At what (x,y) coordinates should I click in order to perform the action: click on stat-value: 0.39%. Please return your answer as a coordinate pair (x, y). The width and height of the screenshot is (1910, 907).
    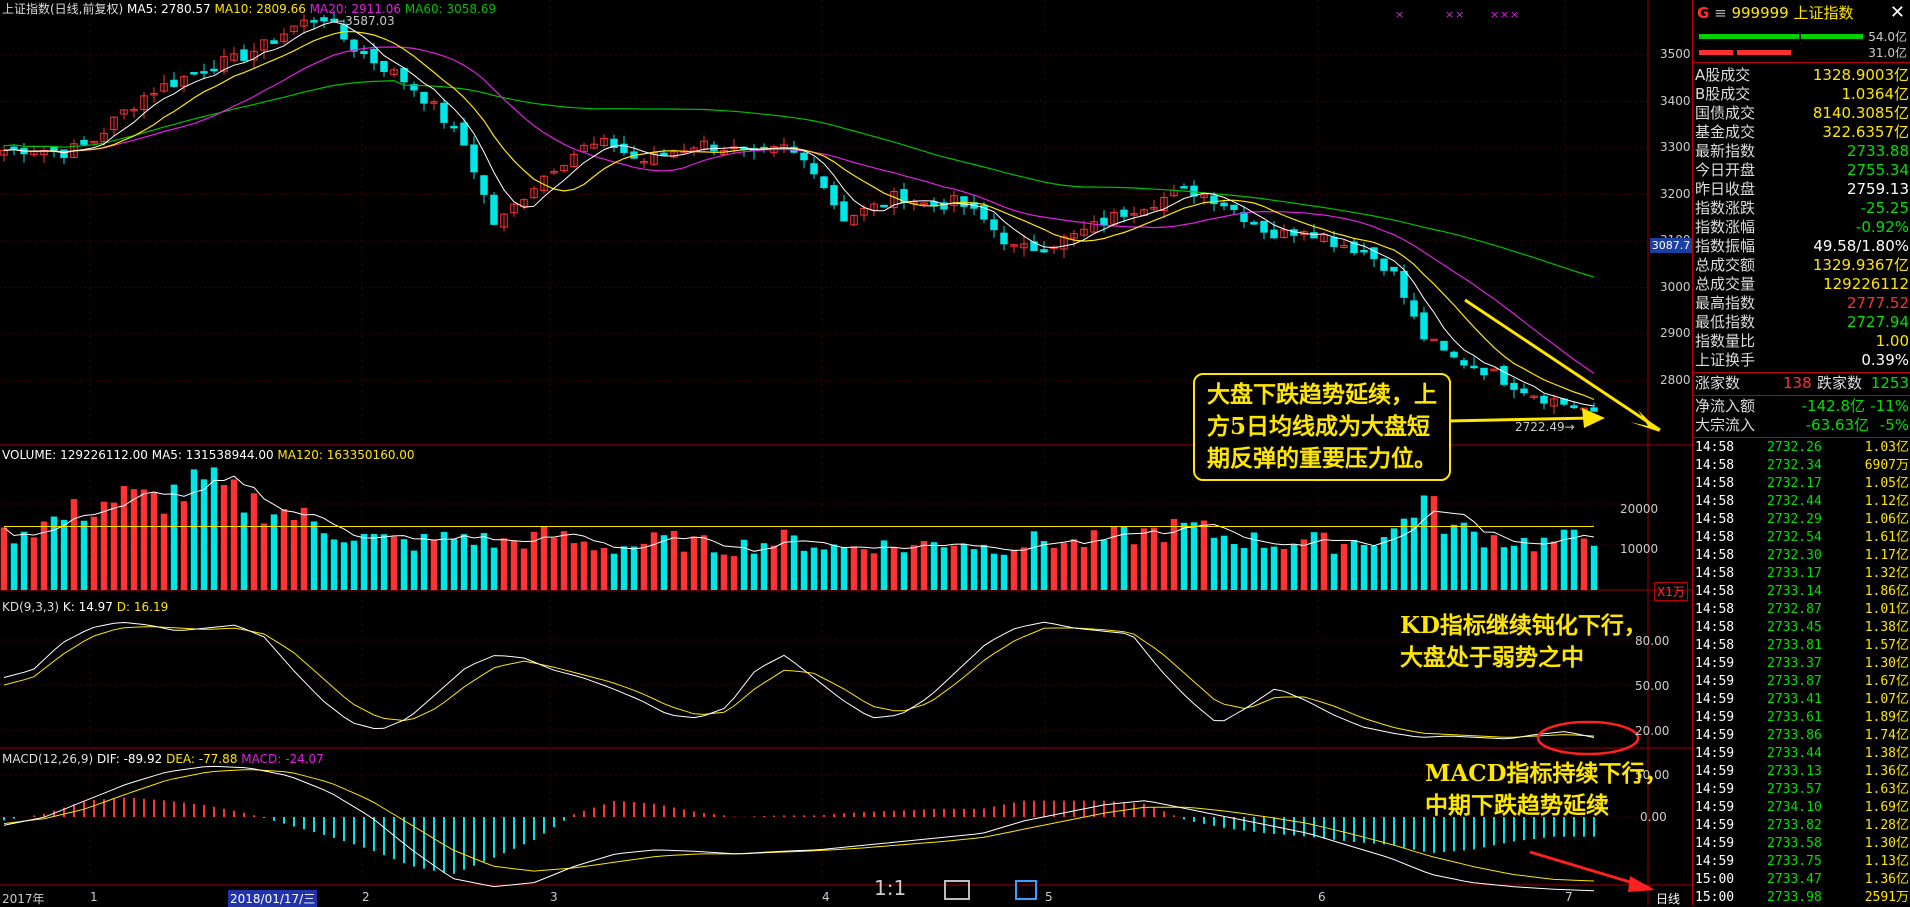
    Looking at the image, I should click on (1885, 360).